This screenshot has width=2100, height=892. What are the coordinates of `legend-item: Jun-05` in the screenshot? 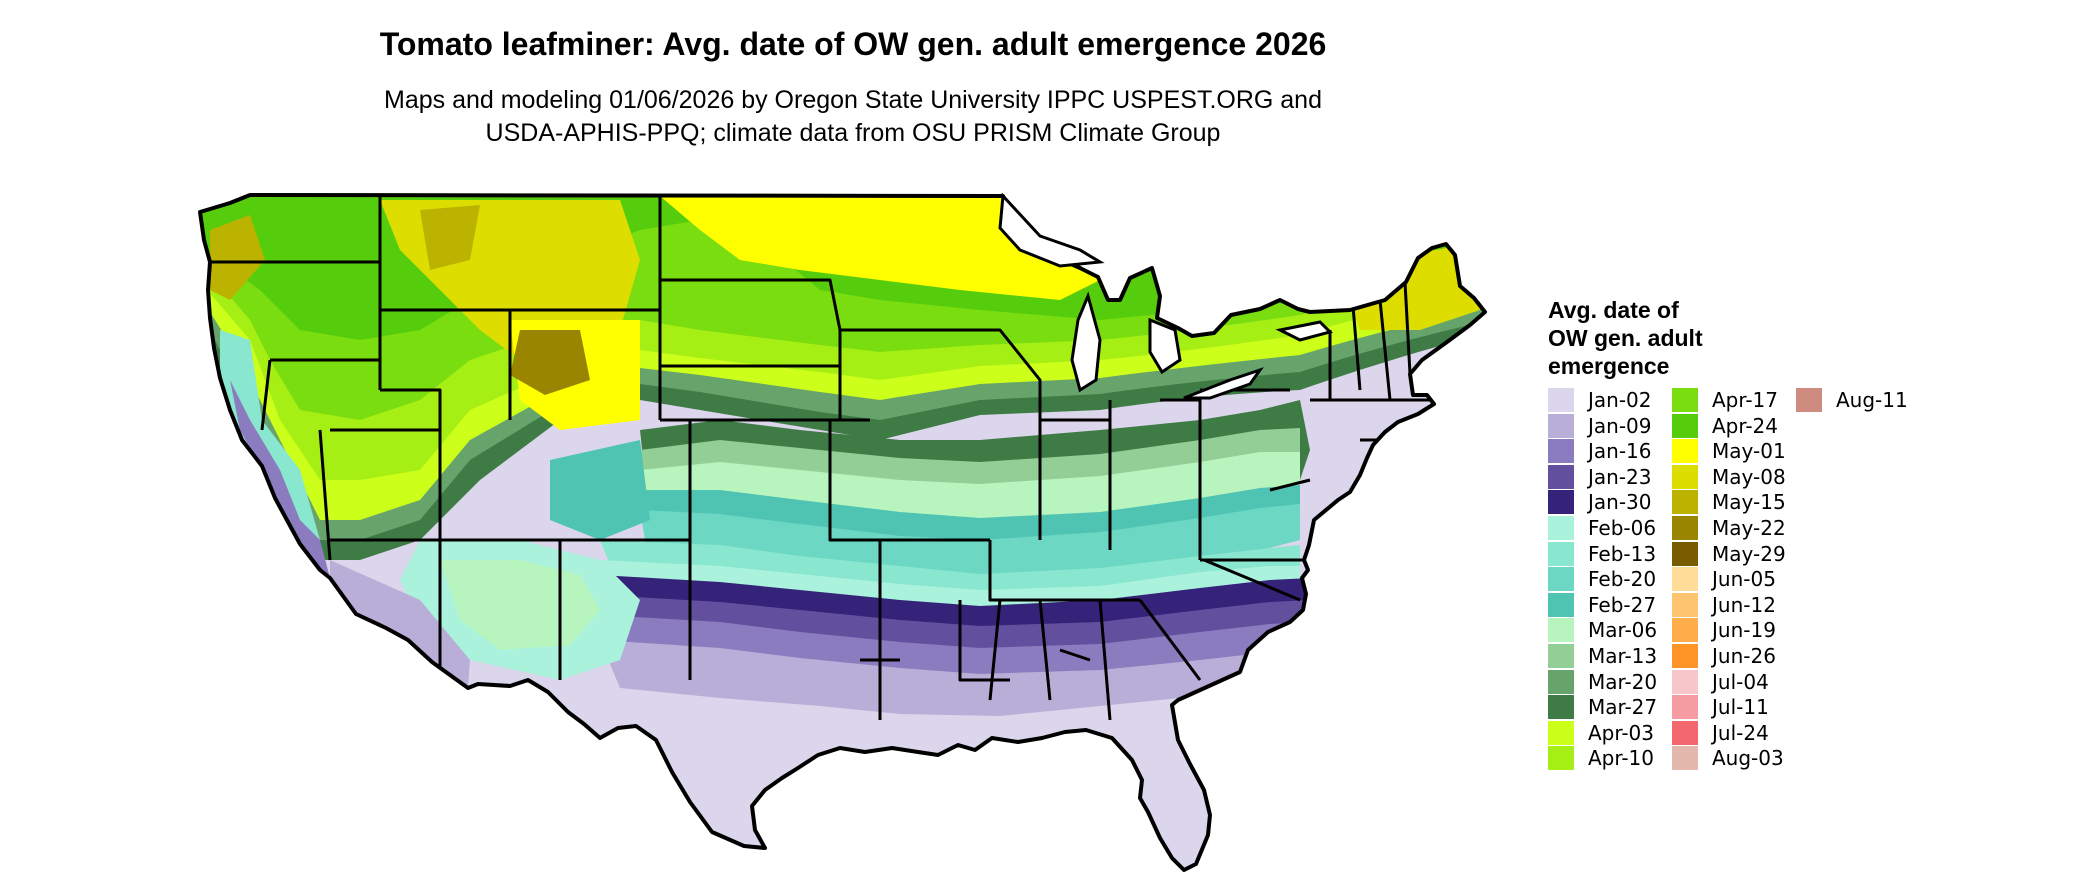 It's located at (1757, 580).